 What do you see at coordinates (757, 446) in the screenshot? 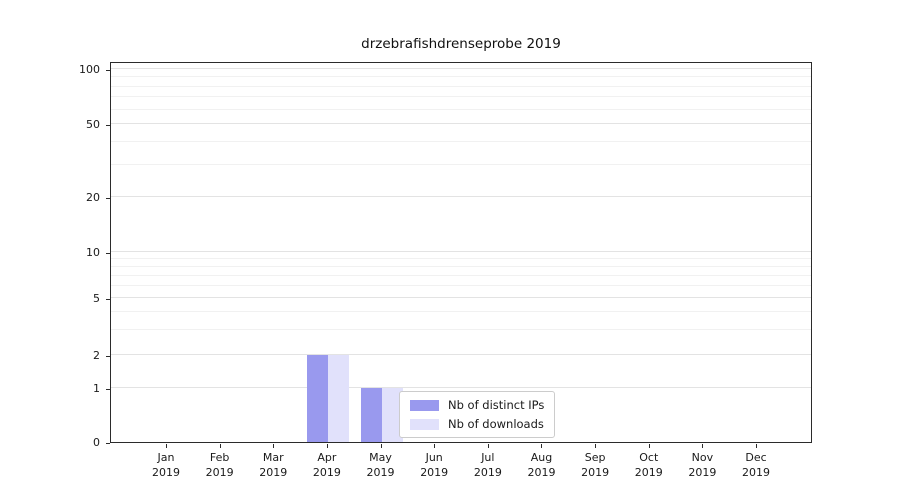
I see `x-tick-mark-dec` at bounding box center [757, 446].